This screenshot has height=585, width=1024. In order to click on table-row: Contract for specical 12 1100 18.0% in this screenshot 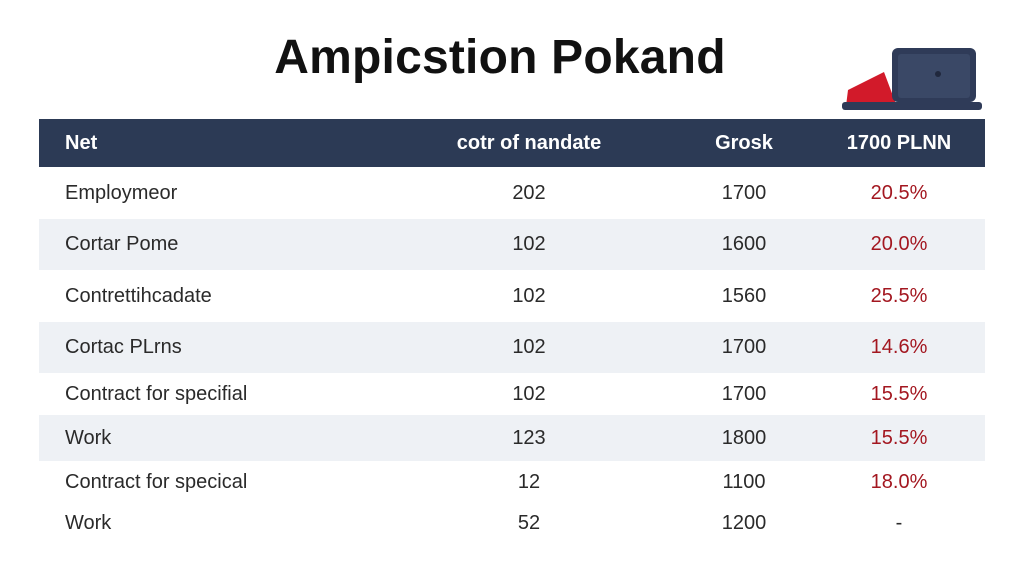, I will do `click(512, 482)`.